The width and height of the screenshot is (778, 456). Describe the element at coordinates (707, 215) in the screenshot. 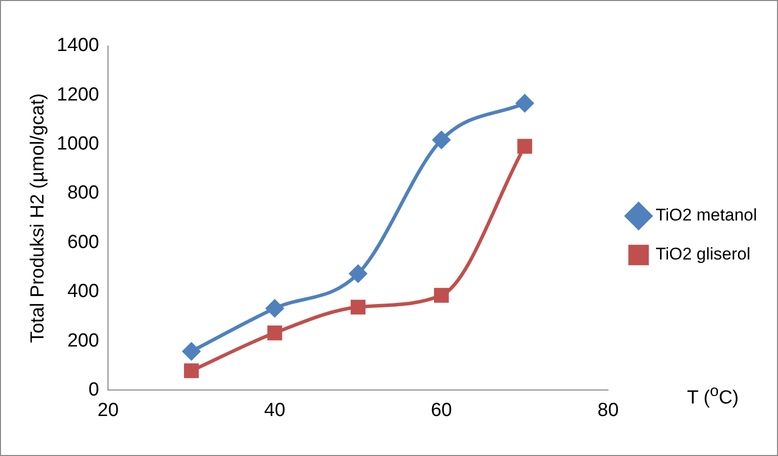

I see `legend-label: TiO2 metanol` at that location.